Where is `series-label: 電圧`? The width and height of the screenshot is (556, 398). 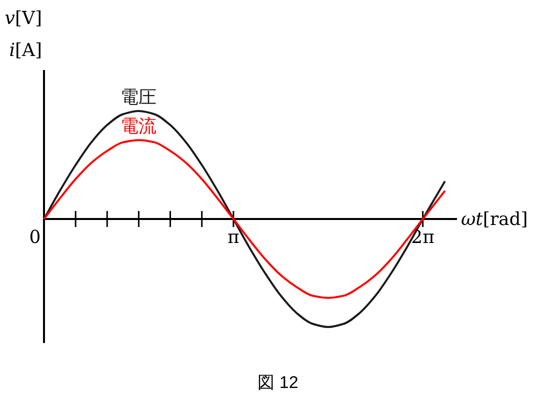
series-label: 電圧 is located at coordinates (138, 97).